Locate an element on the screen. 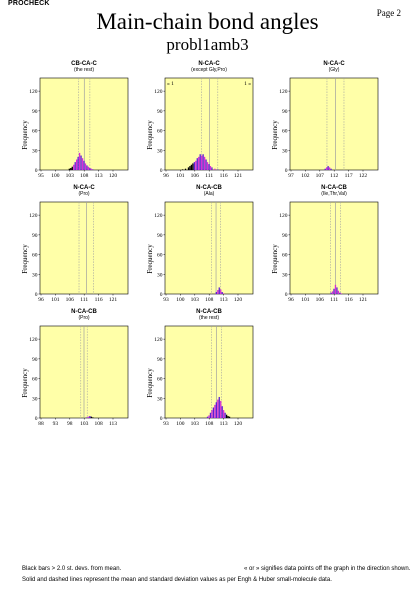 This screenshot has height=593, width=415. chart-subtitle: (except Gly,Pro) is located at coordinates (209, 70).